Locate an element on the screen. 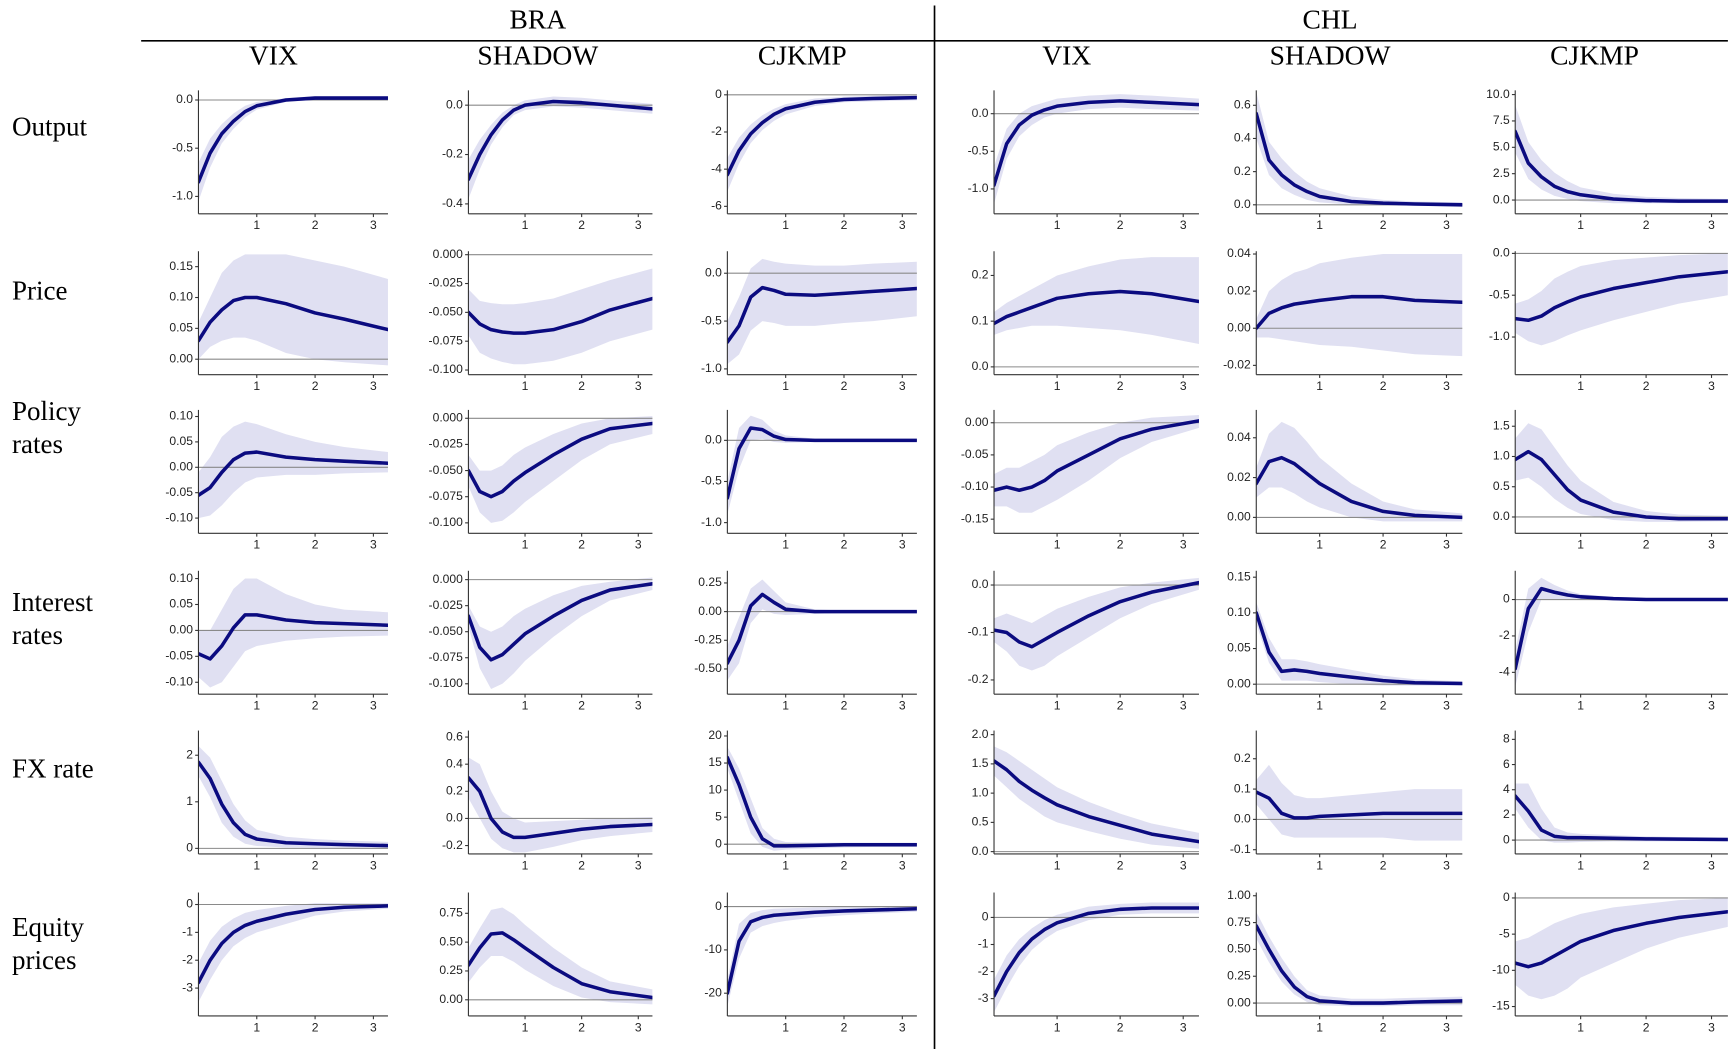  y-tick-label: -0.1 is located at coordinates (1240, 849).